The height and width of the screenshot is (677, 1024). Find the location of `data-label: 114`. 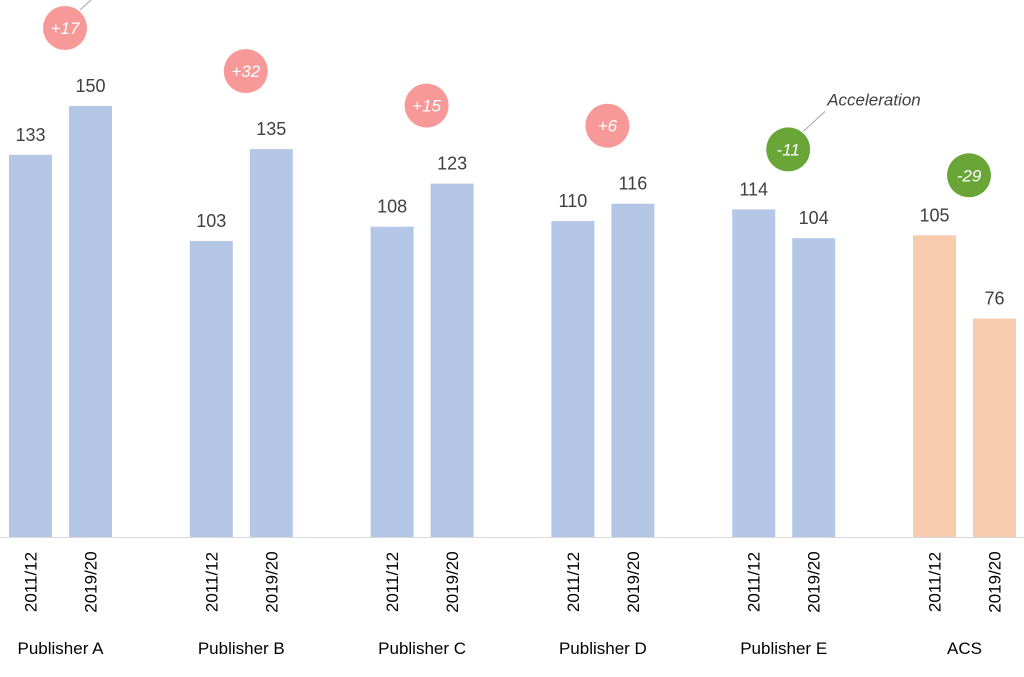

data-label: 114 is located at coordinates (753, 189).